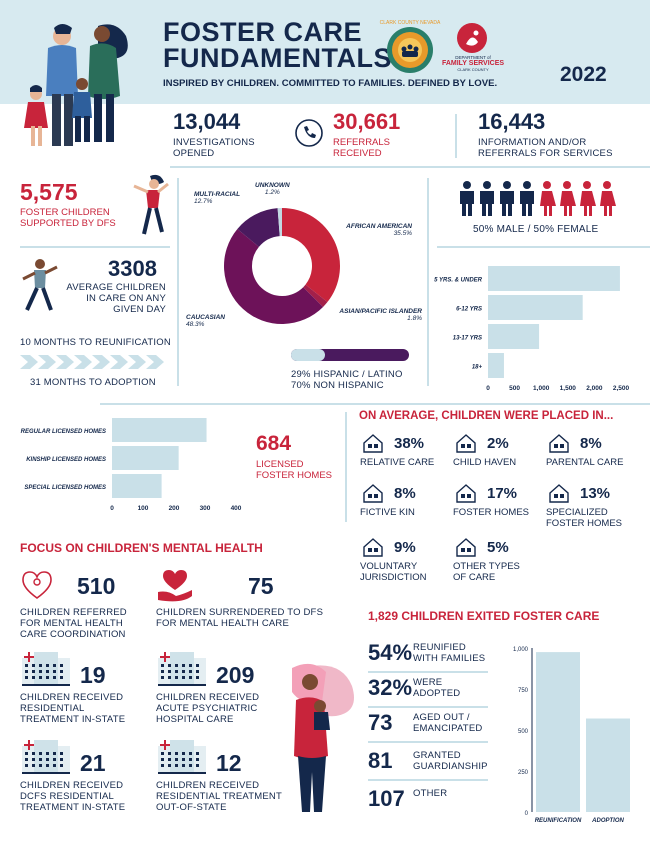 The image size is (650, 841). What do you see at coordinates (584, 518) in the screenshot?
I see `placement-label: SPECIALIZED FOSTER HOMES` at bounding box center [584, 518].